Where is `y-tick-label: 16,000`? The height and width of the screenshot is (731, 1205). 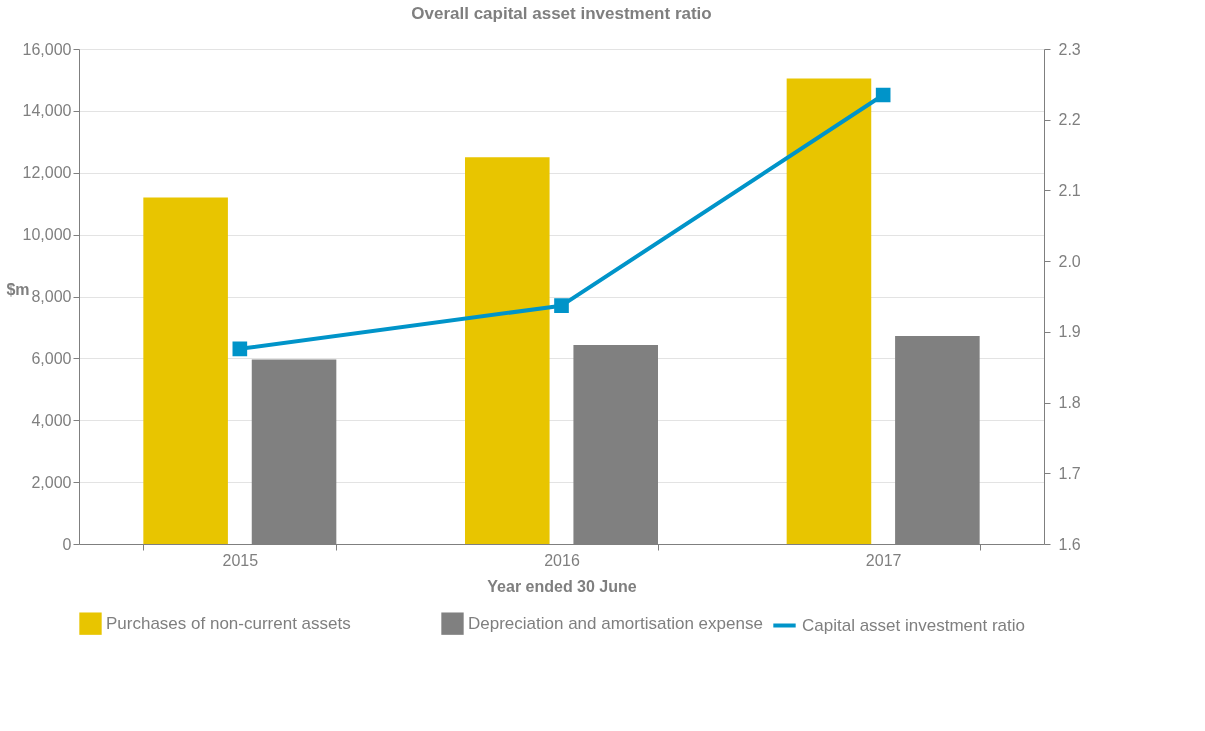
y-tick-label: 16,000 is located at coordinates (47, 49).